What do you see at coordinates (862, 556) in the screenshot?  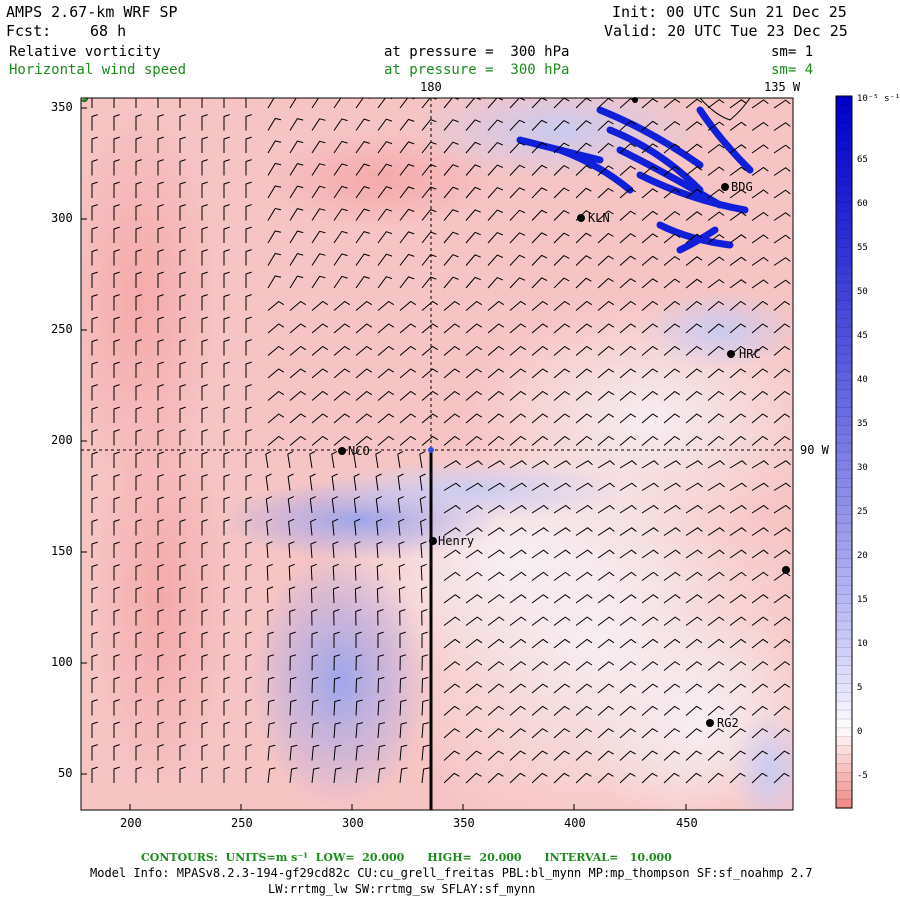 I see `colorbar-tick-label: 20` at bounding box center [862, 556].